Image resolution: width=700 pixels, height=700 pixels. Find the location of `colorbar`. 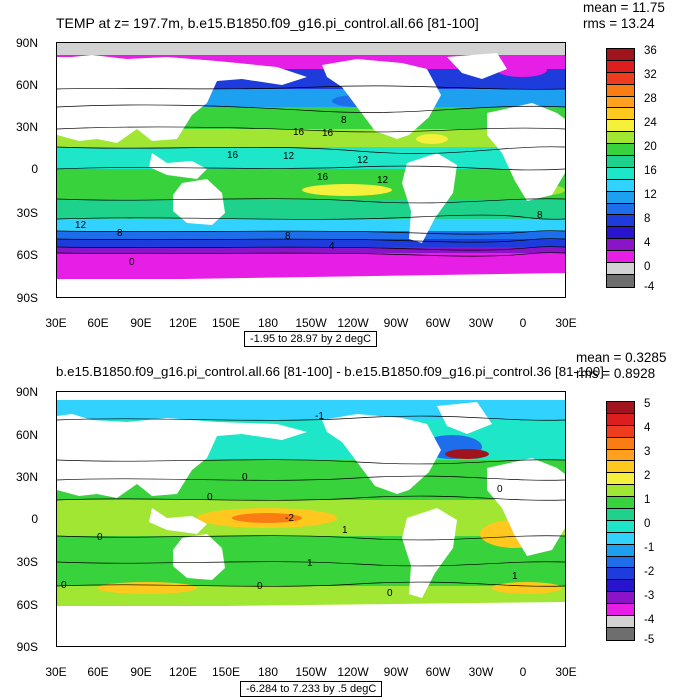

colorbar is located at coordinates (620, 168).